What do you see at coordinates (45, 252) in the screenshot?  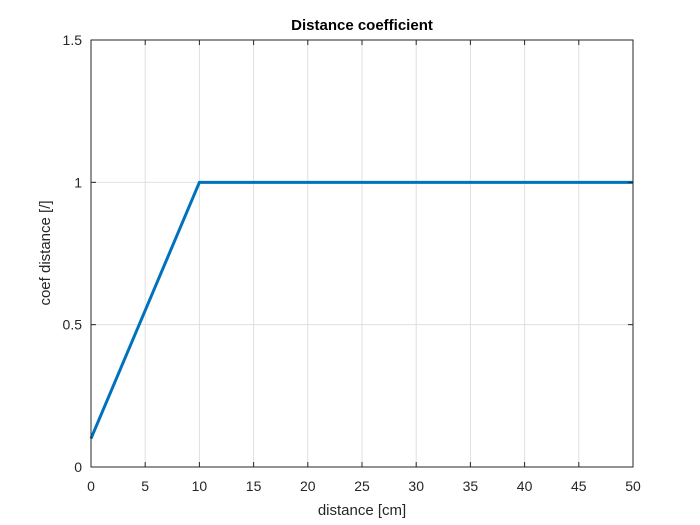 I see `y-axis-label: coef distance [/]` at bounding box center [45, 252].